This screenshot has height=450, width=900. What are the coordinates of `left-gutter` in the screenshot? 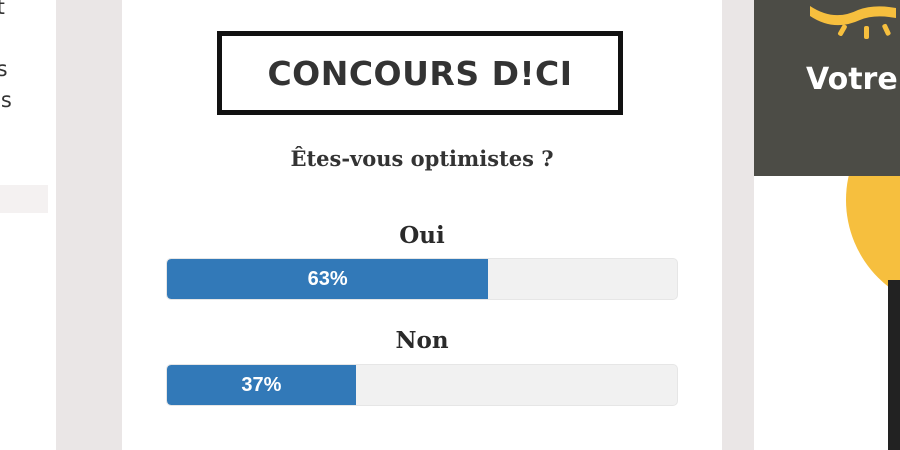 It's located at (89, 225).